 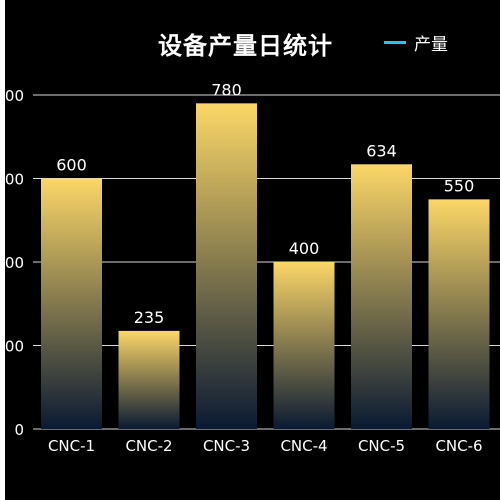 I want to click on x-tick-label: CNC-5, so click(x=381, y=446).